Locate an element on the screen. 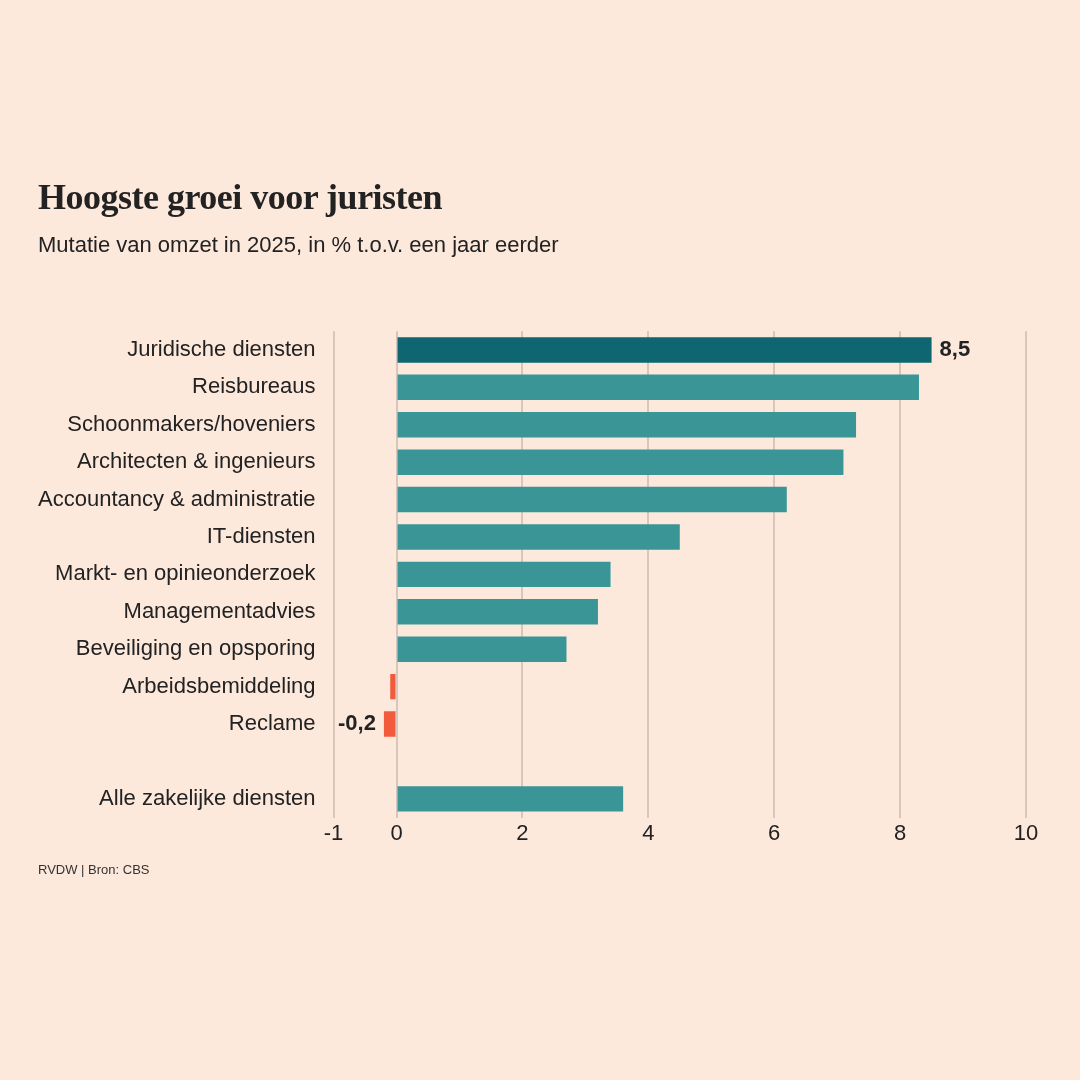 The width and height of the screenshot is (1080, 1080). x-tick-label: 6 is located at coordinates (774, 832).